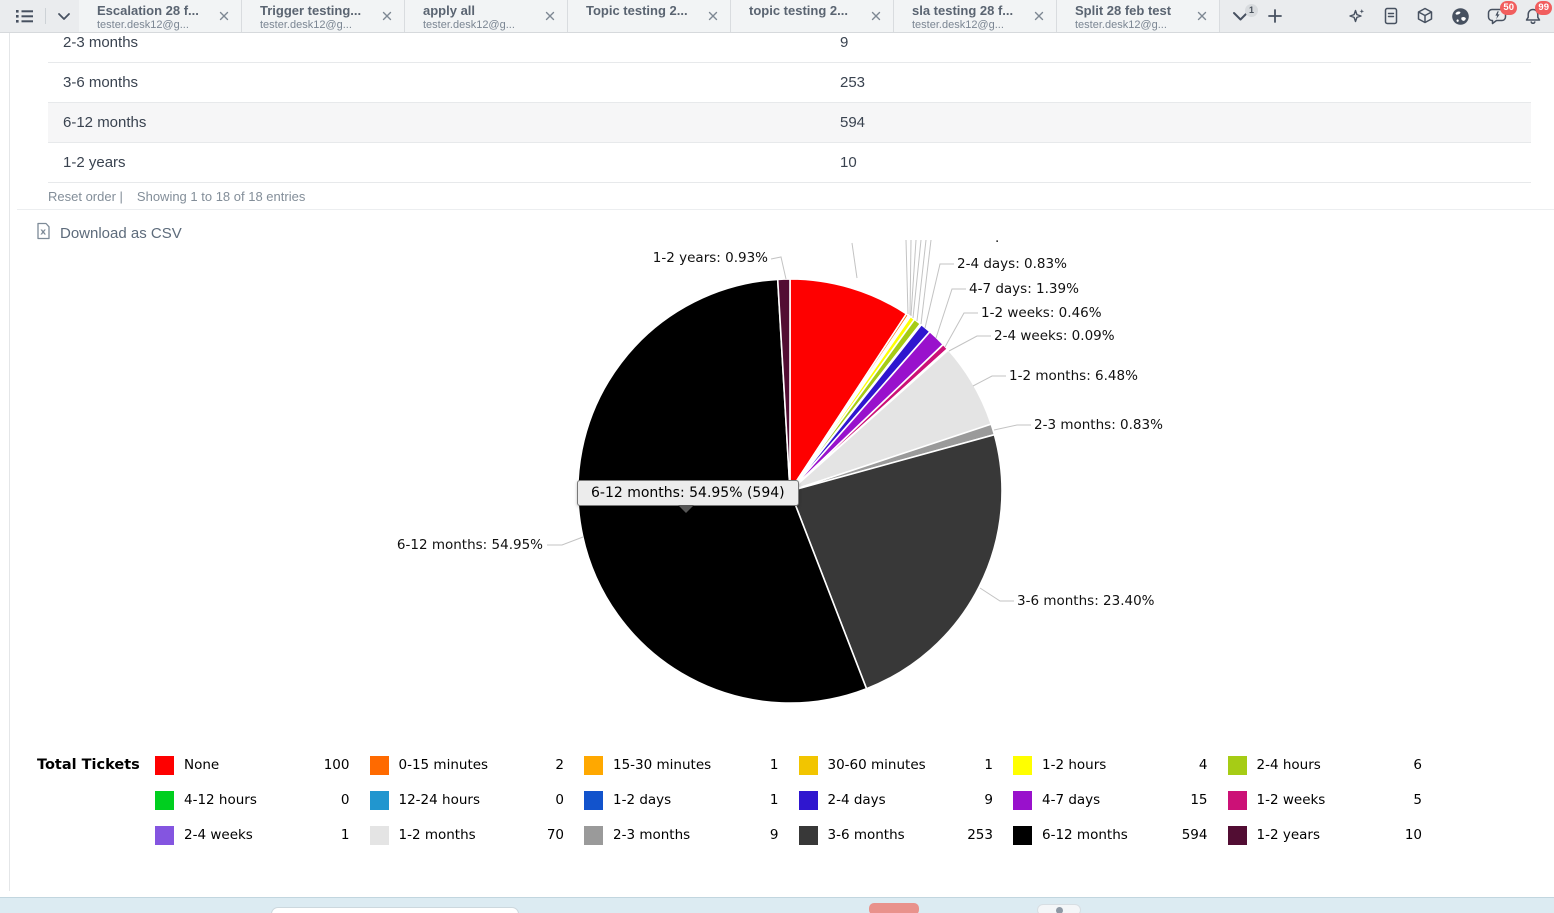 The image size is (1554, 913). What do you see at coordinates (395, 910) in the screenshot?
I see `bottom-search-pill` at bounding box center [395, 910].